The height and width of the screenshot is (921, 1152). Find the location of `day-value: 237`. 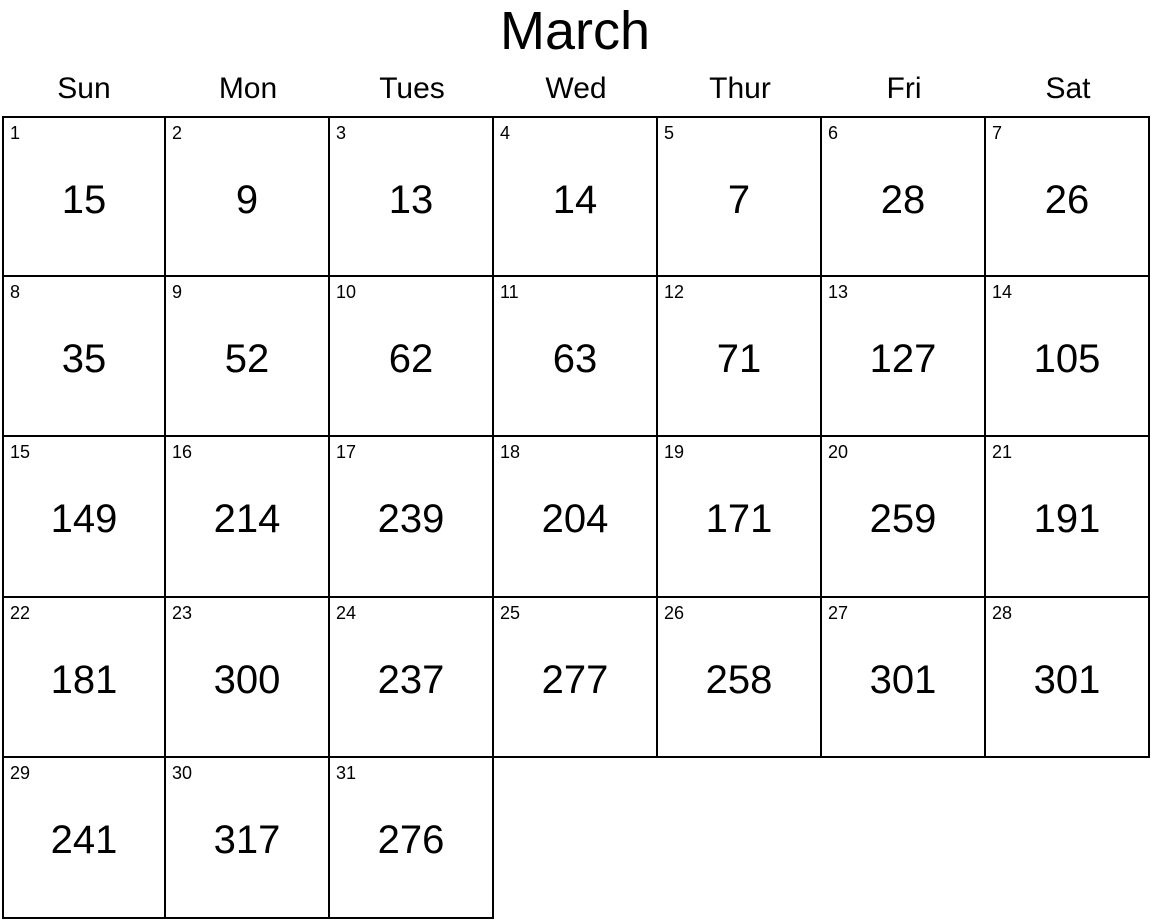

day-value: 237 is located at coordinates (411, 679).